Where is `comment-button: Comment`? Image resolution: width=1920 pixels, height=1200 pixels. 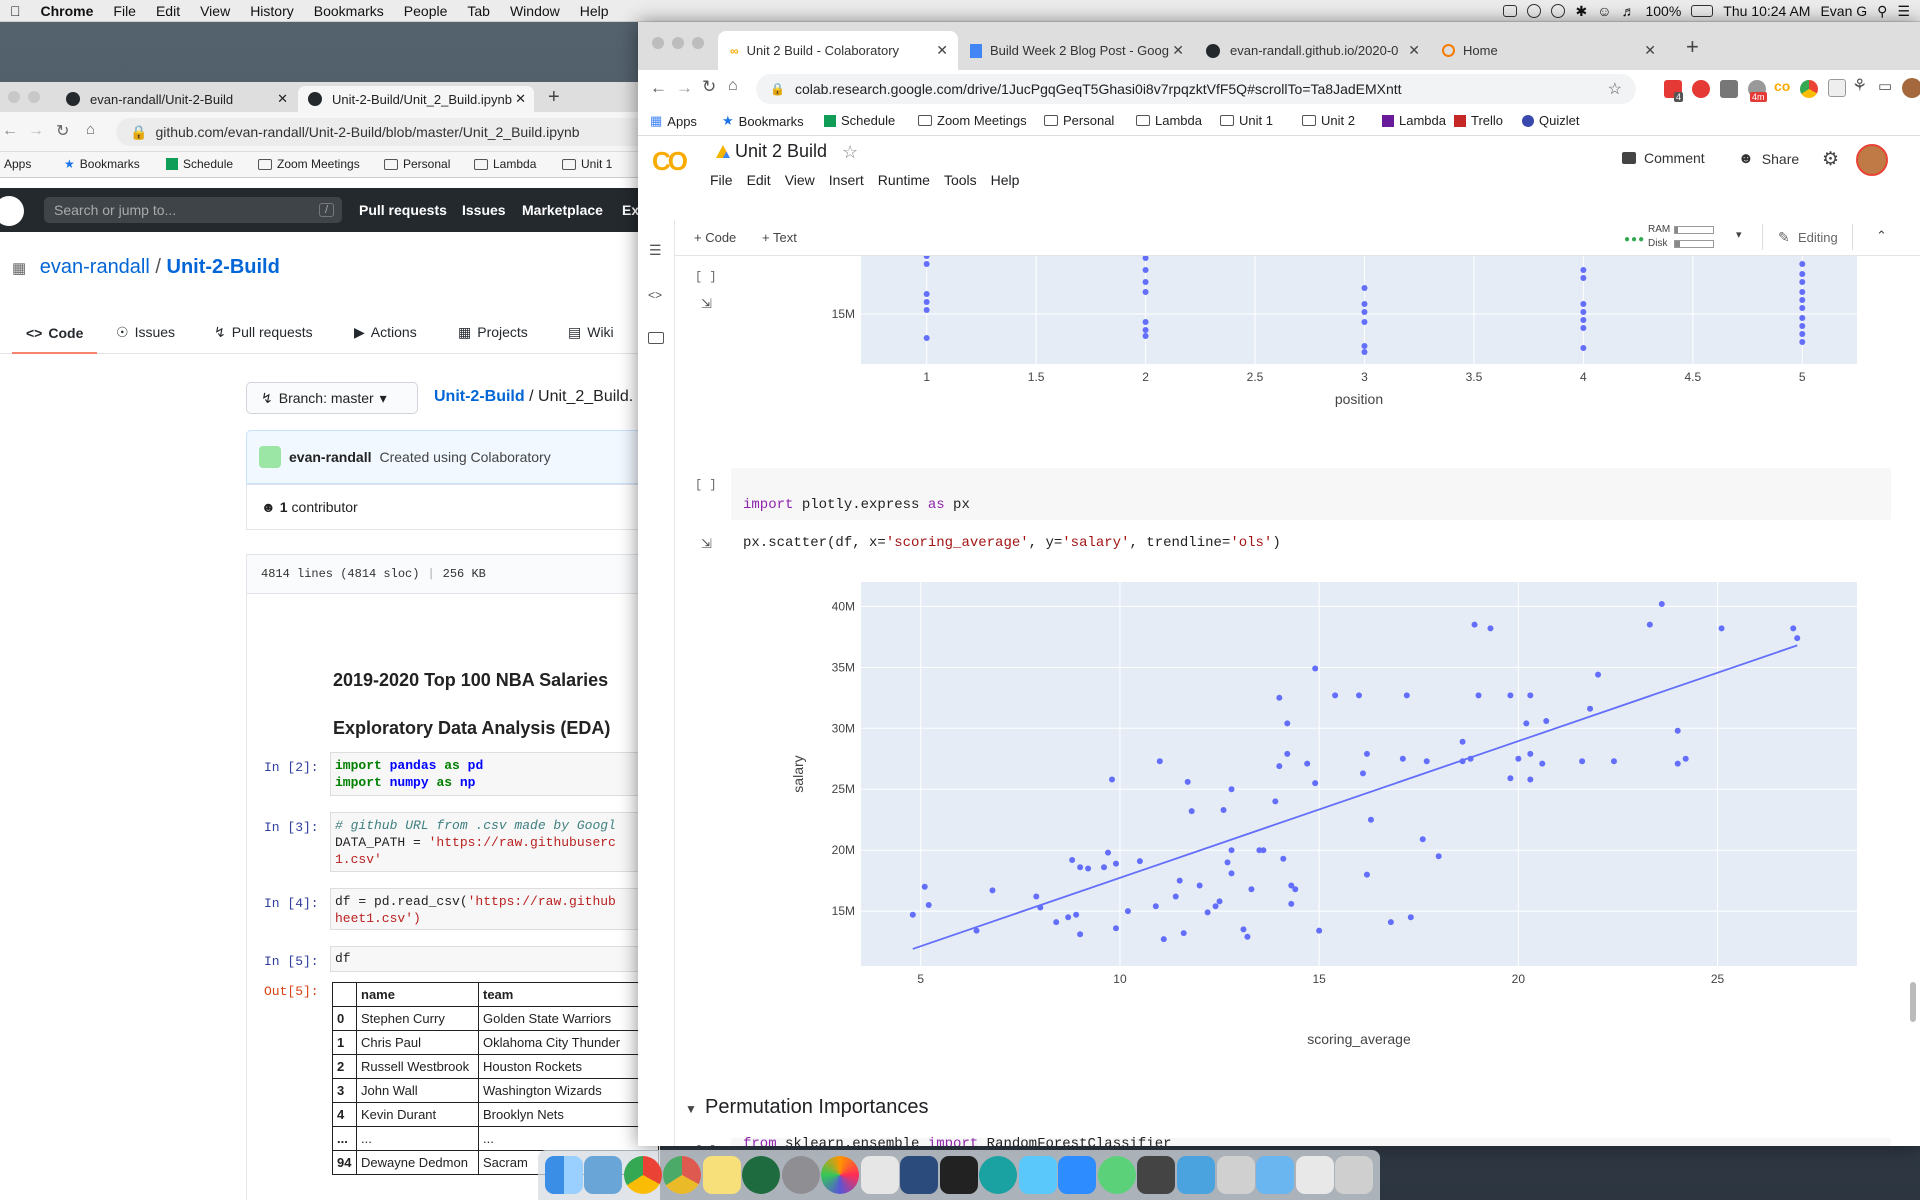 comment-button: Comment is located at coordinates (1663, 158).